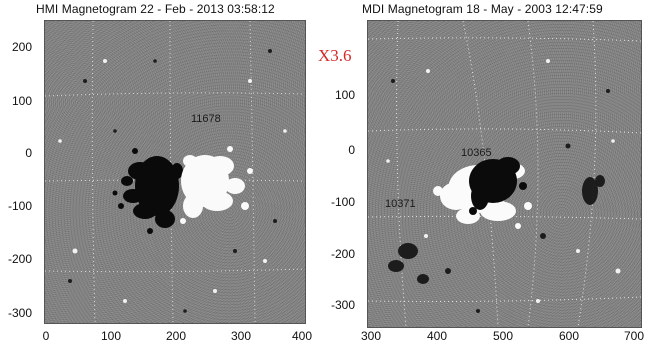 The image size is (653, 349). What do you see at coordinates (371, 336) in the screenshot?
I see `right-x-tick: 300` at bounding box center [371, 336].